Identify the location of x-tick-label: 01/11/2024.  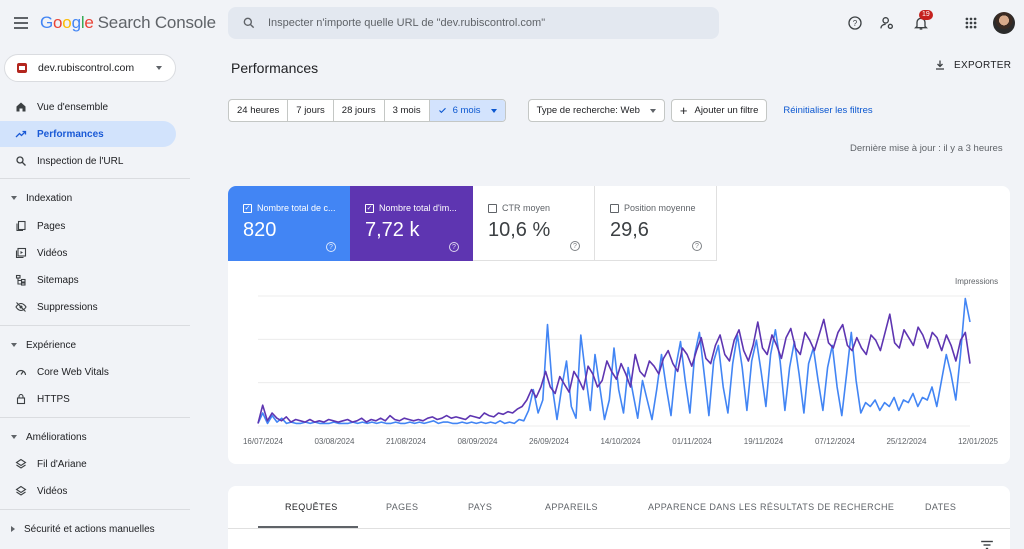
(692, 441).